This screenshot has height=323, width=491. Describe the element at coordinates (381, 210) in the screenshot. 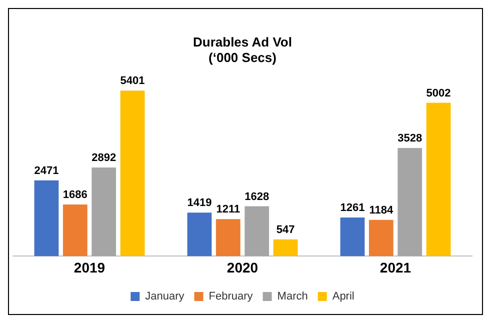

I see `data-label: 1184` at that location.